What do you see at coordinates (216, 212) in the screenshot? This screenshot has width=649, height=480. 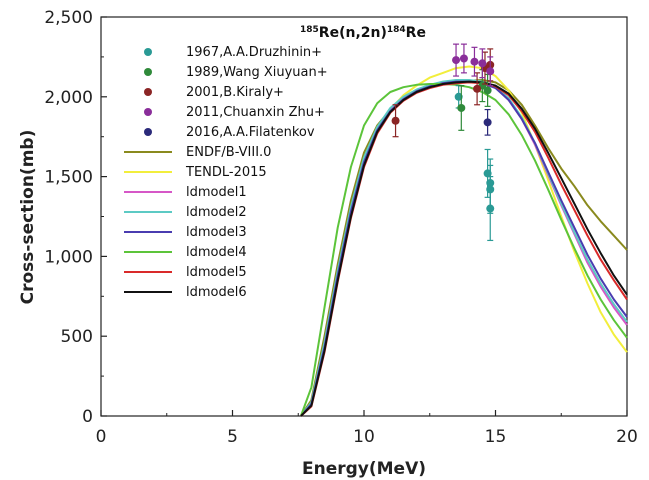 I see `legend-label-series-3: ldmodel2` at bounding box center [216, 212].